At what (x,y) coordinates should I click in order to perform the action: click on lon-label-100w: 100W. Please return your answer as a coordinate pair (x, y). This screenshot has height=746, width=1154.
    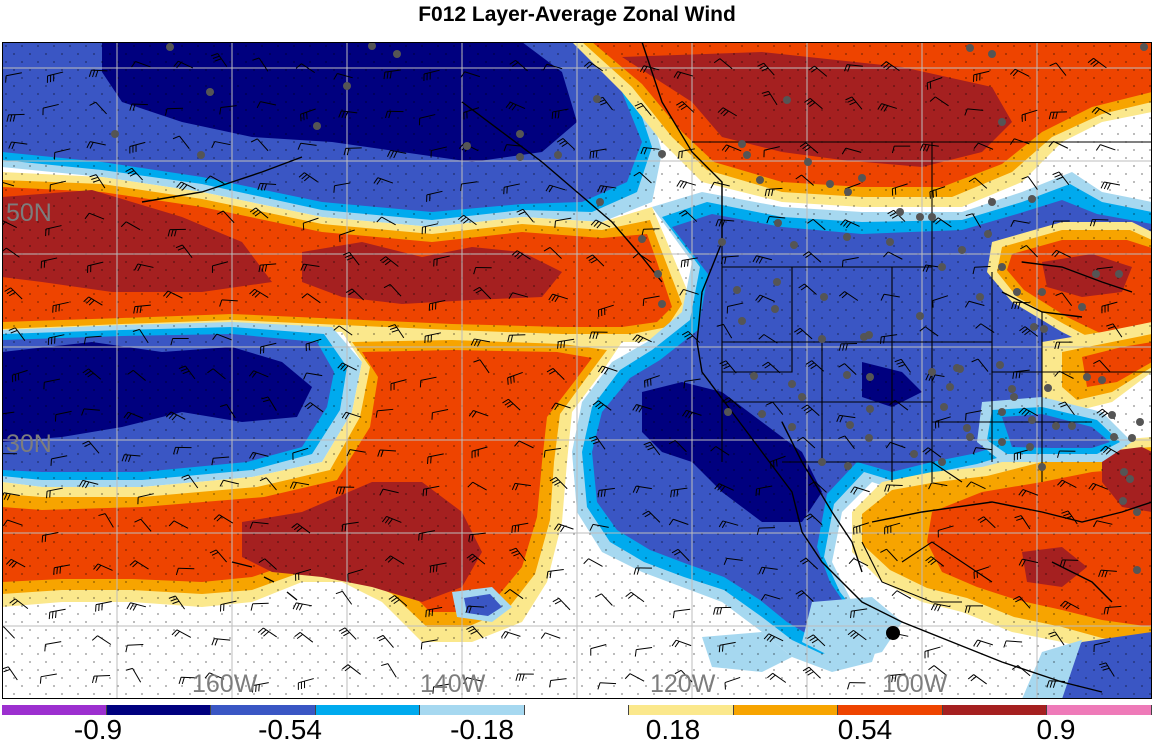
    Looking at the image, I should click on (914, 684).